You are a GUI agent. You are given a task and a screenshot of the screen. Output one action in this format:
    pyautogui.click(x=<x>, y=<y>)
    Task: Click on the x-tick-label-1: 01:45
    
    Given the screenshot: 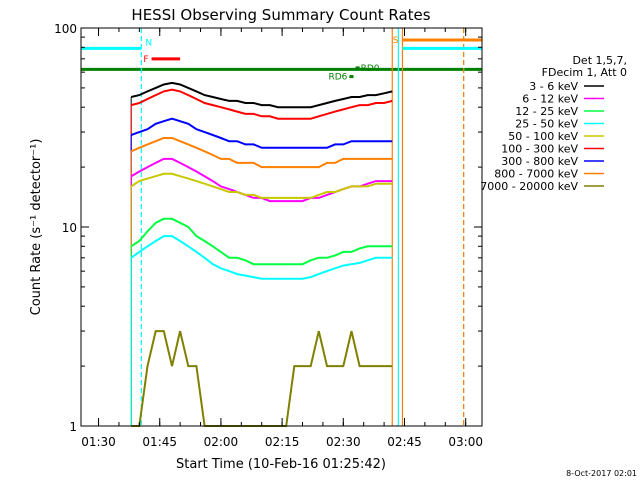 What is the action you would take?
    pyautogui.click(x=159, y=442)
    